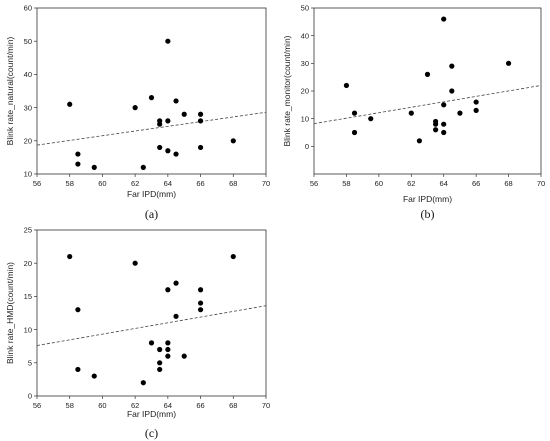  Describe the element at coordinates (151, 433) in the screenshot. I see `panel-label: (c)` at that location.